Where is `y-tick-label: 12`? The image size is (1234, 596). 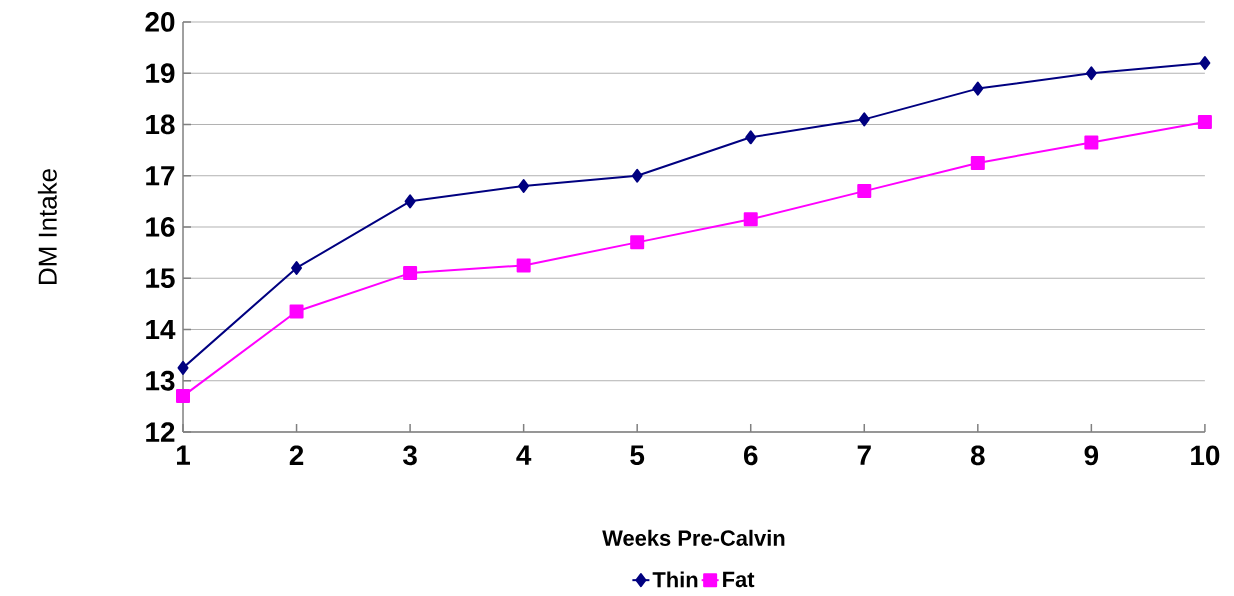
y-tick-label: 12 is located at coordinates (160, 432).